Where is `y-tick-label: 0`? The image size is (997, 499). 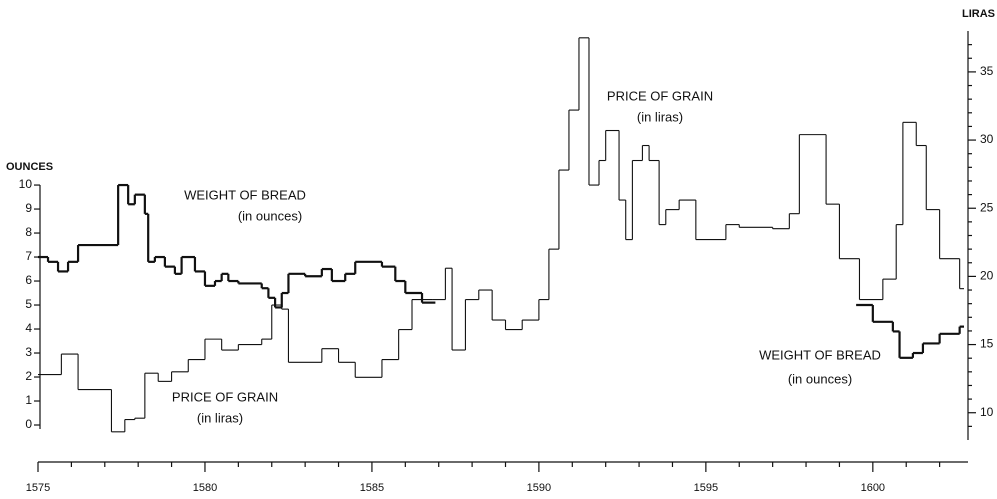 y-tick-label: 0 is located at coordinates (28, 424).